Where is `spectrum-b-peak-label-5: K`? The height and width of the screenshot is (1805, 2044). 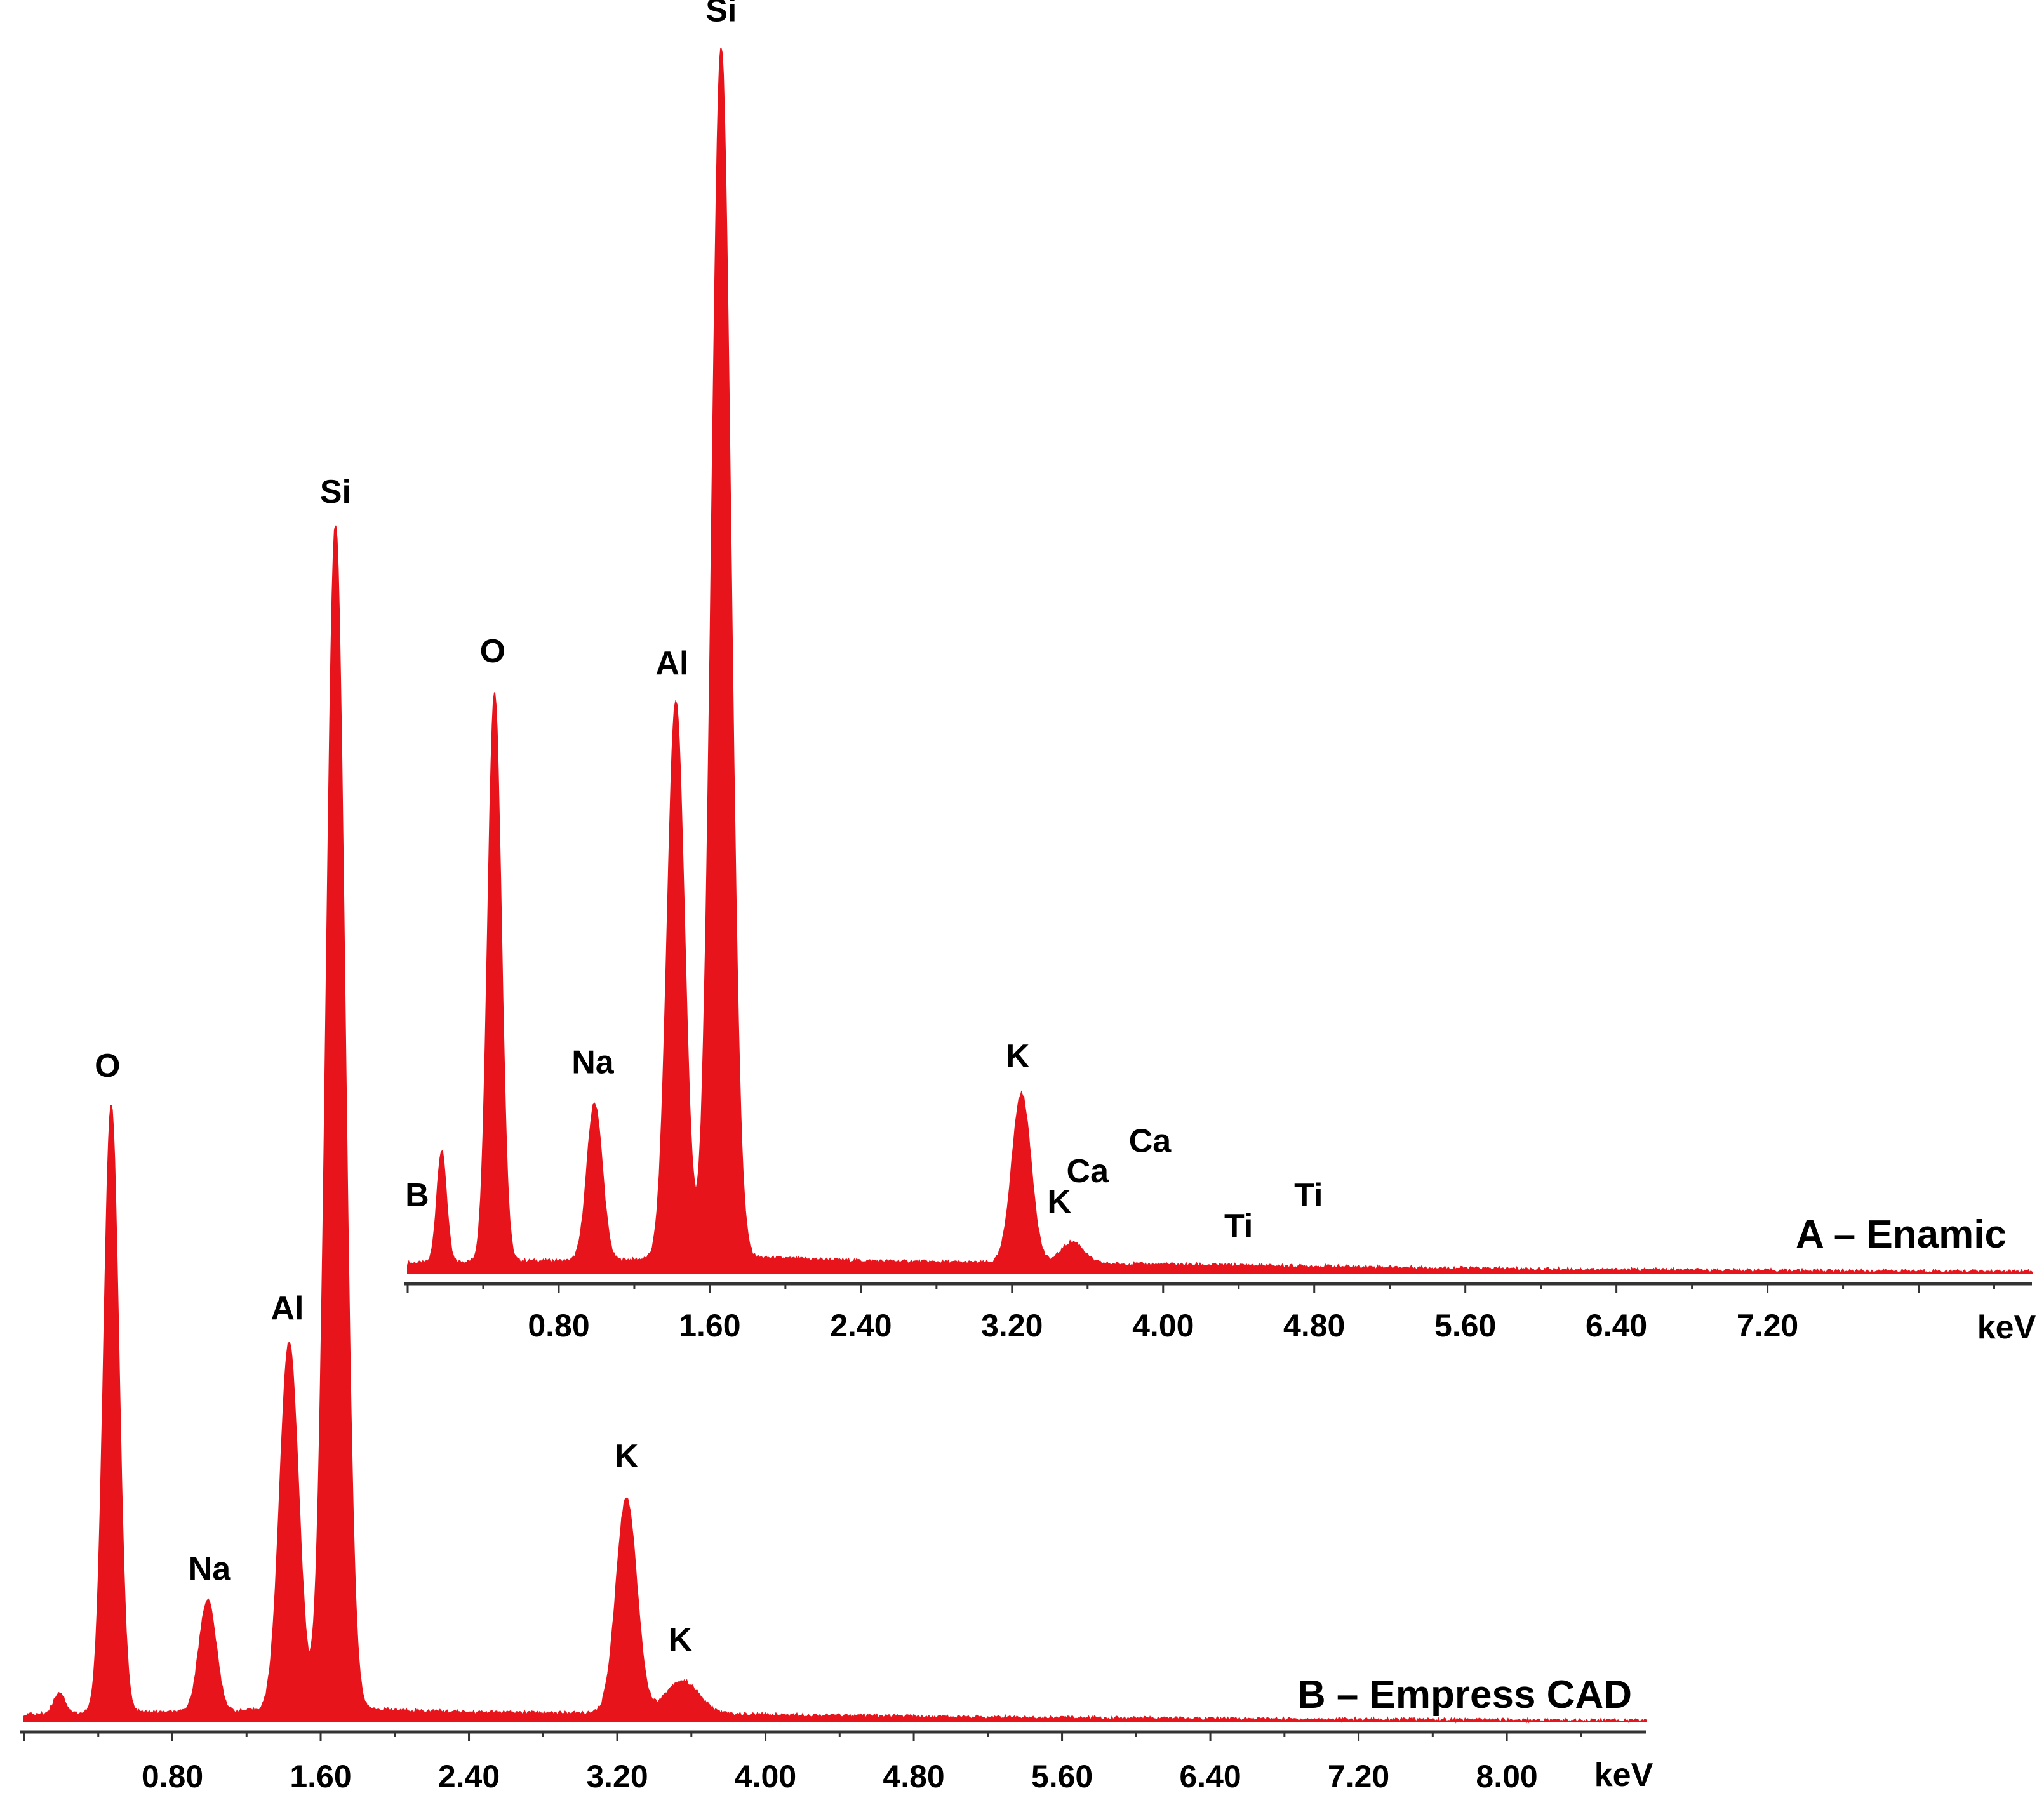
spectrum-b-peak-label-5: K is located at coordinates (681, 1640).